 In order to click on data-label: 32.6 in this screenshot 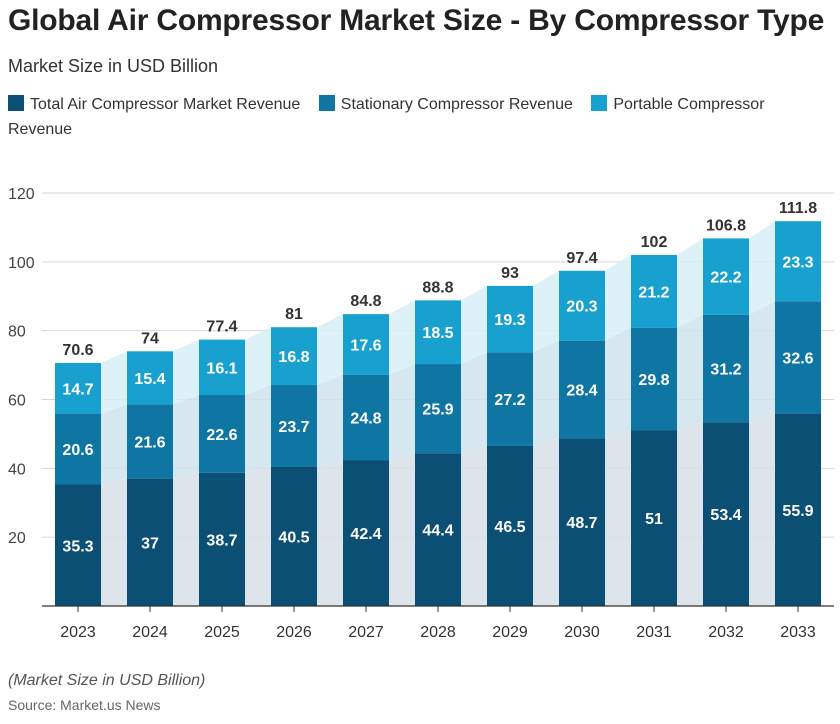, I will do `click(797, 359)`.